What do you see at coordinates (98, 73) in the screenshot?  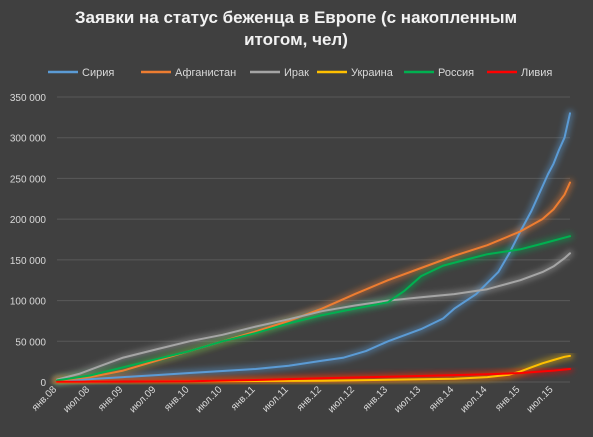 I see `legend-label: Сирия` at bounding box center [98, 73].